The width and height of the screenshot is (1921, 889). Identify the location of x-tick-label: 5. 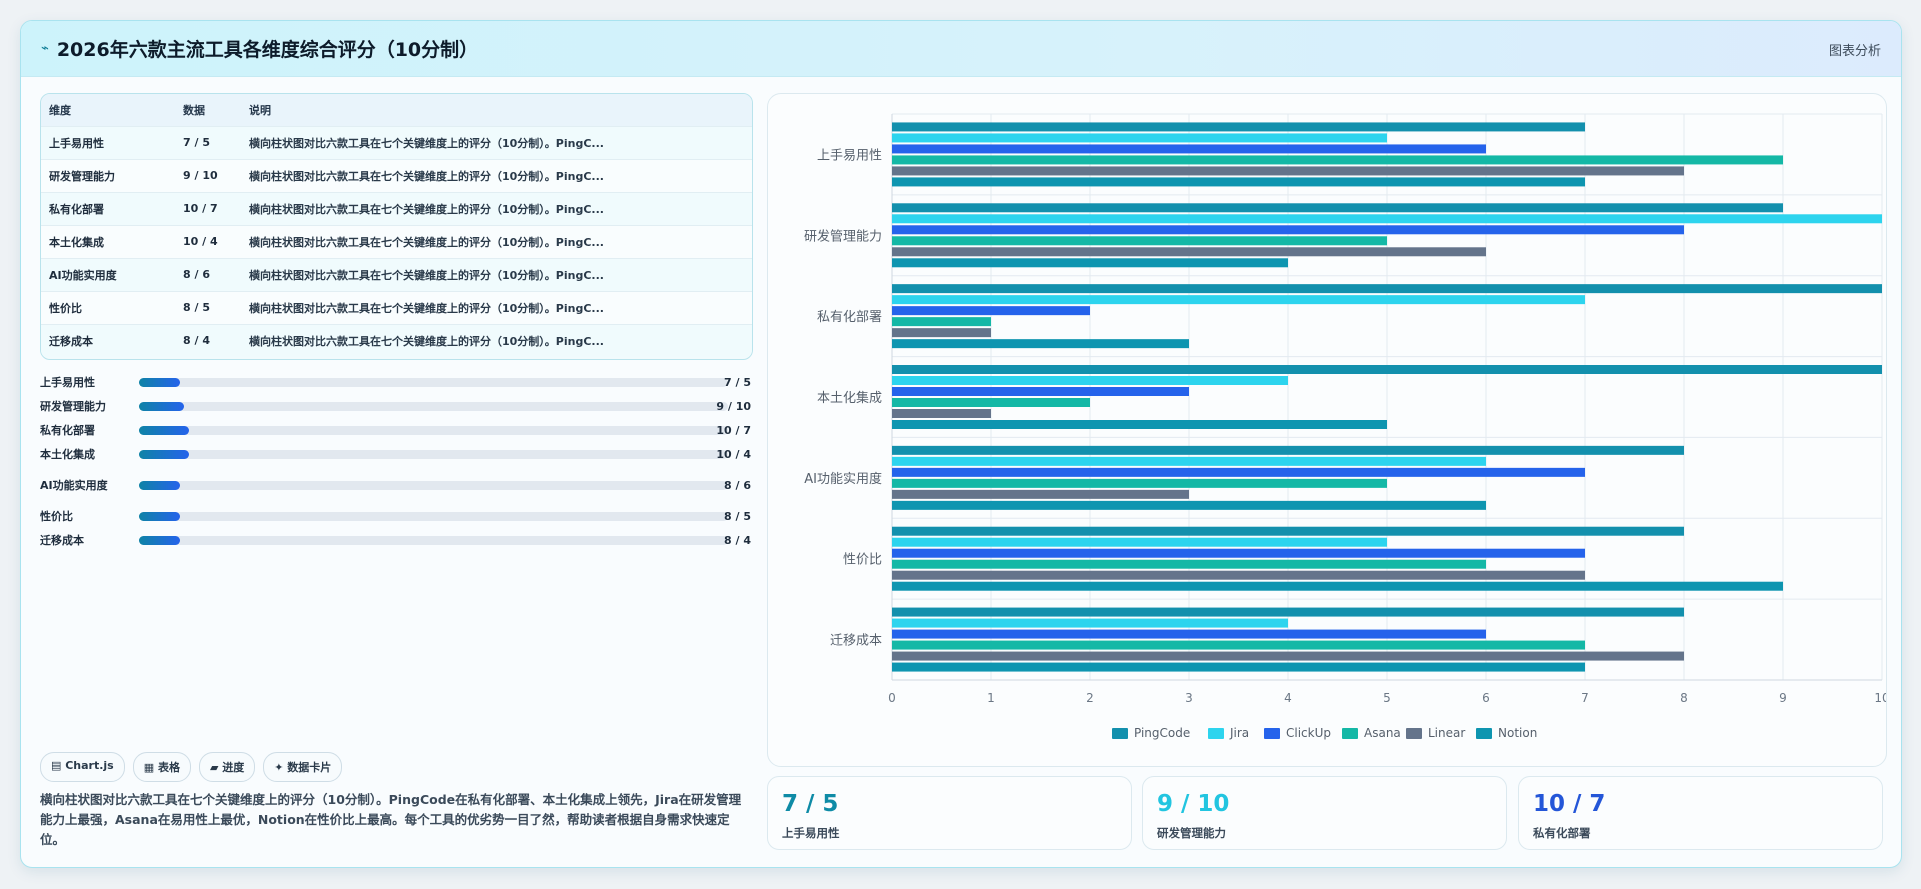
(1387, 698).